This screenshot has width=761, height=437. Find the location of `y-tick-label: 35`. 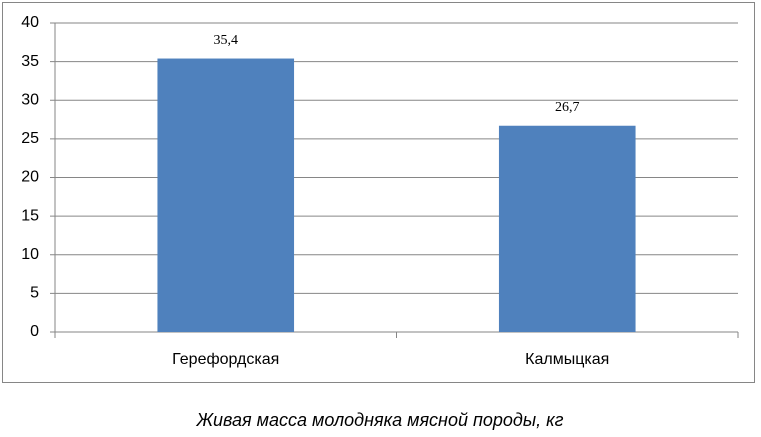

y-tick-label: 35 is located at coordinates (30, 61).